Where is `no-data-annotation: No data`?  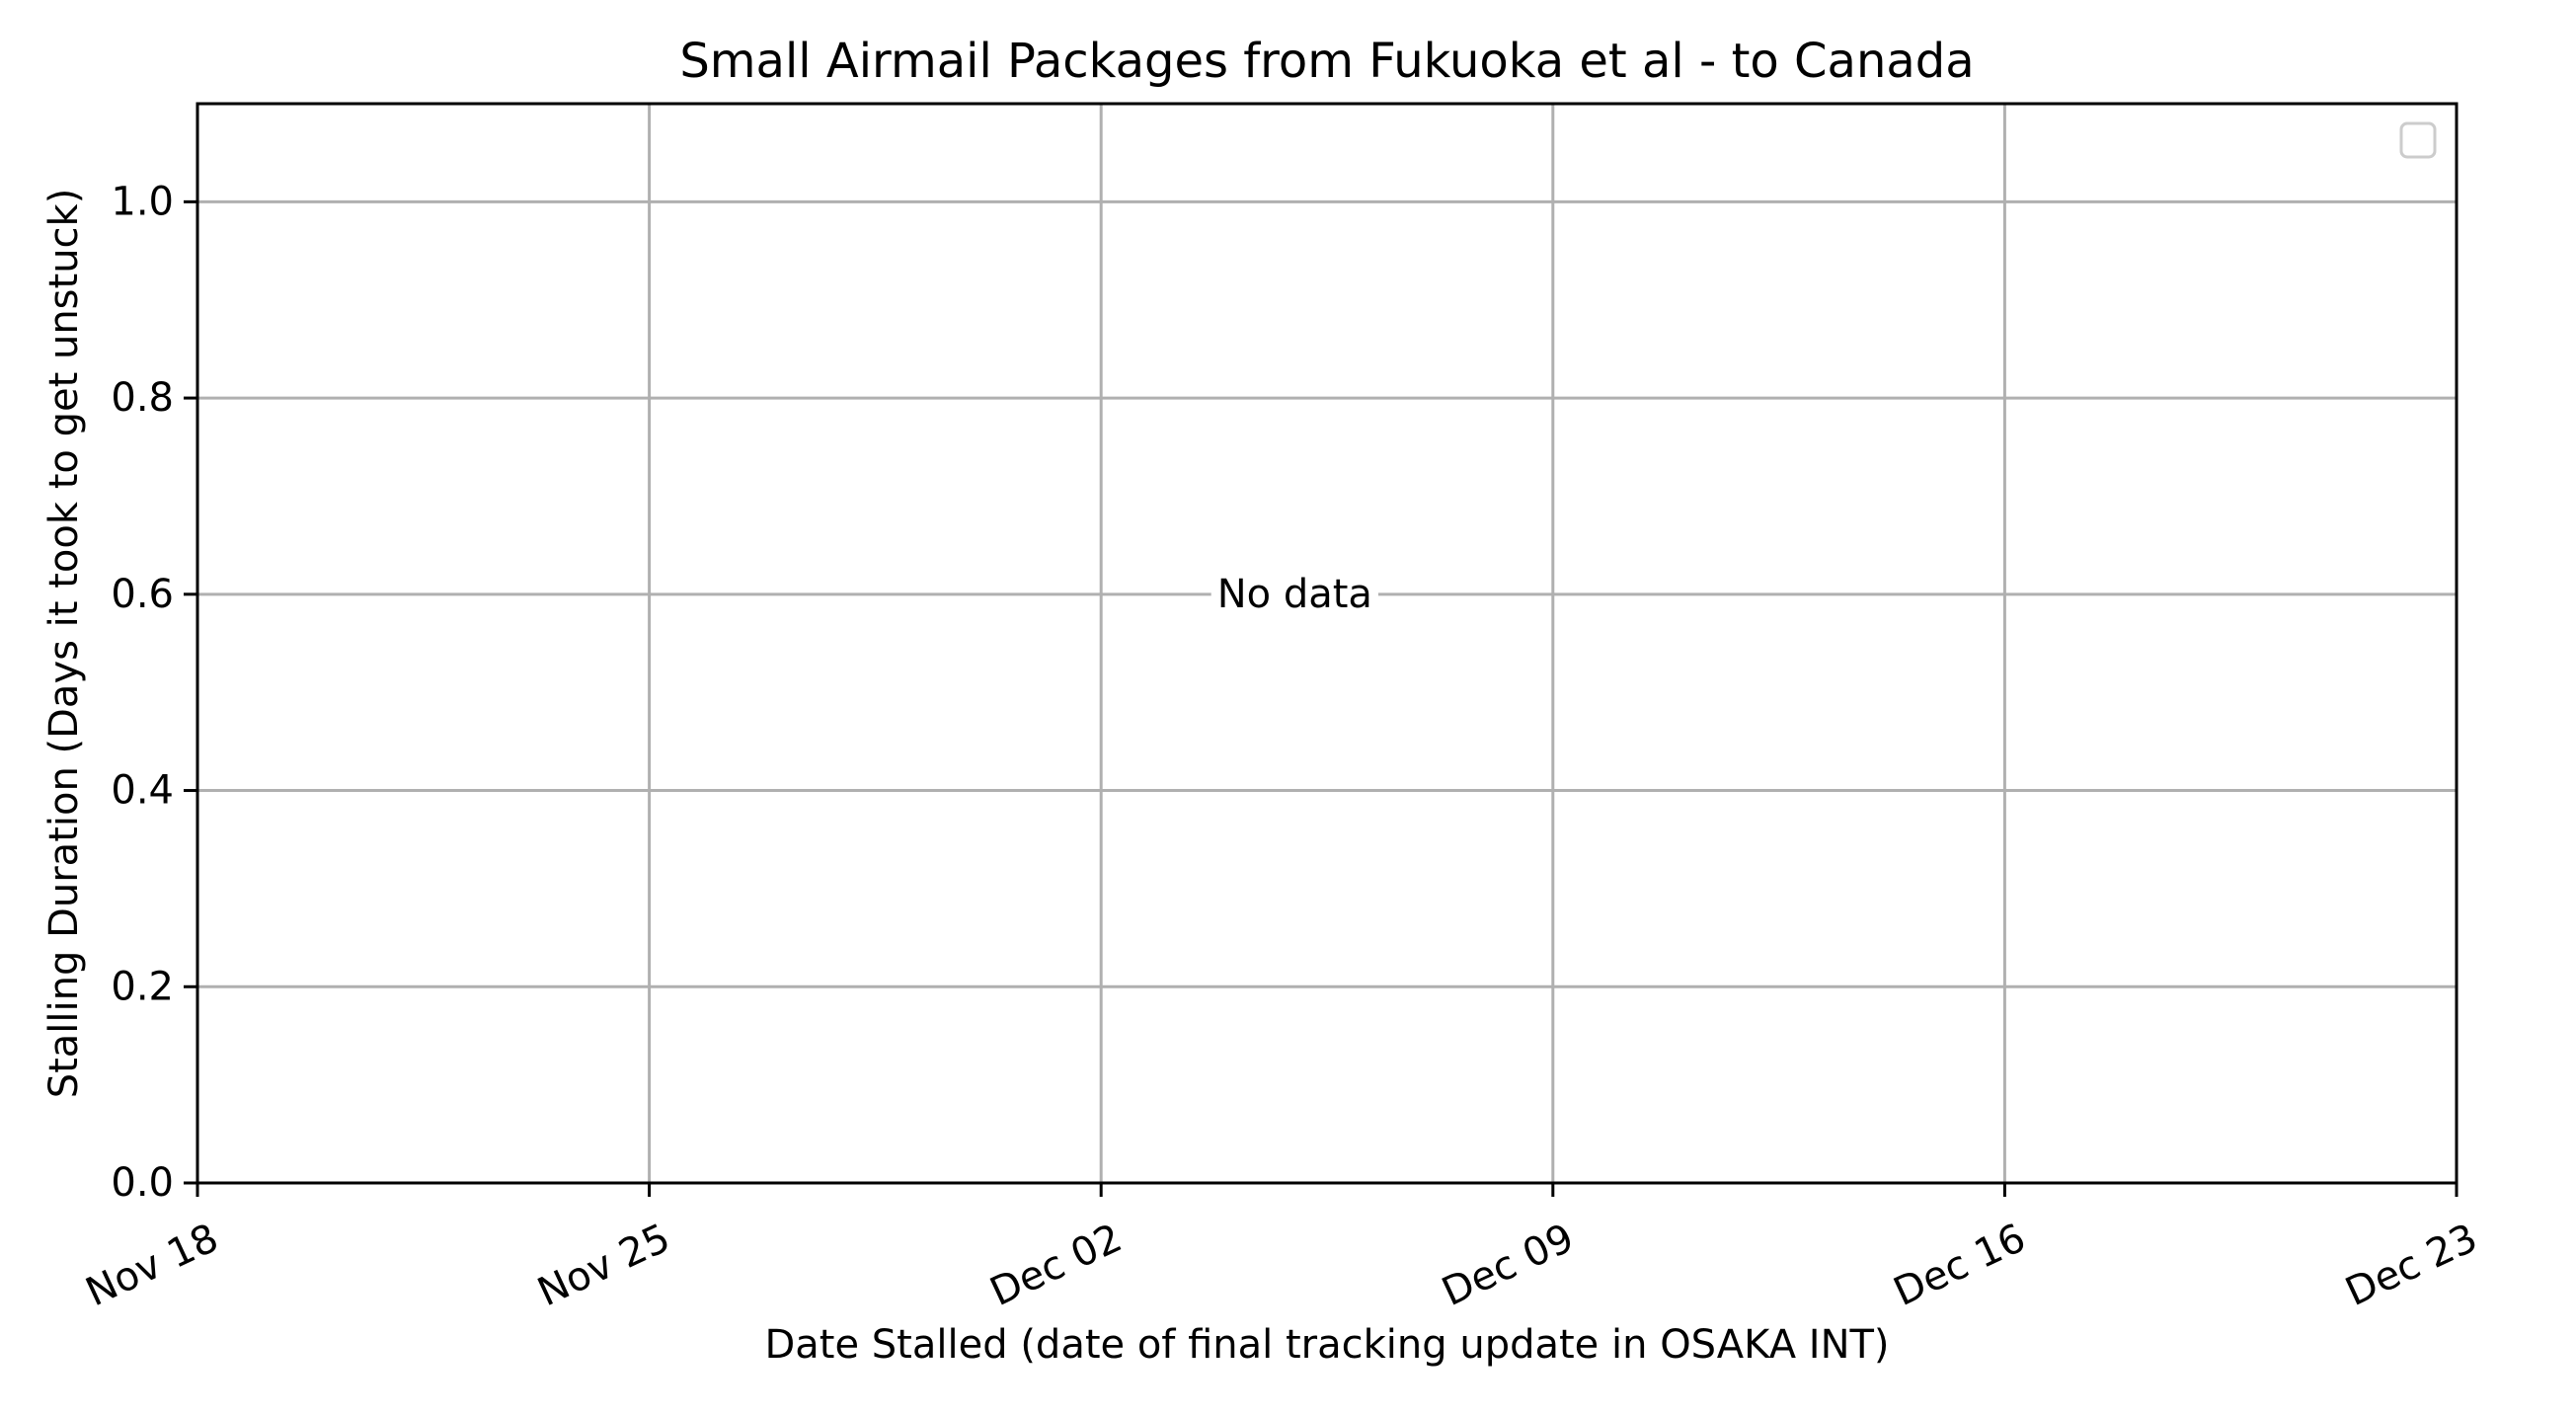
no-data-annotation: No data is located at coordinates (1294, 594).